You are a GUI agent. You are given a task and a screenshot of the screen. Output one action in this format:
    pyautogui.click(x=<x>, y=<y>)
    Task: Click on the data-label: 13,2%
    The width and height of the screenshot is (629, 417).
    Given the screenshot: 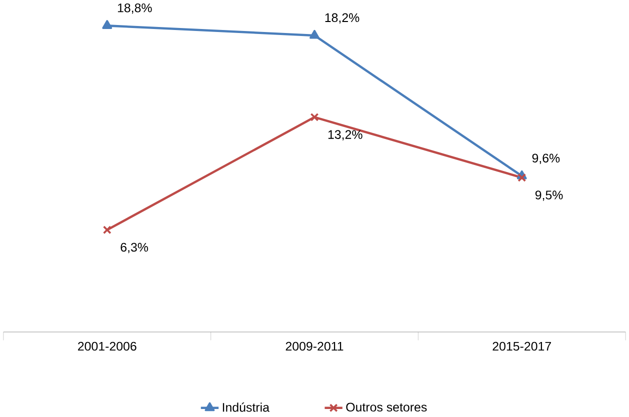 What is the action you would take?
    pyautogui.click(x=345, y=135)
    